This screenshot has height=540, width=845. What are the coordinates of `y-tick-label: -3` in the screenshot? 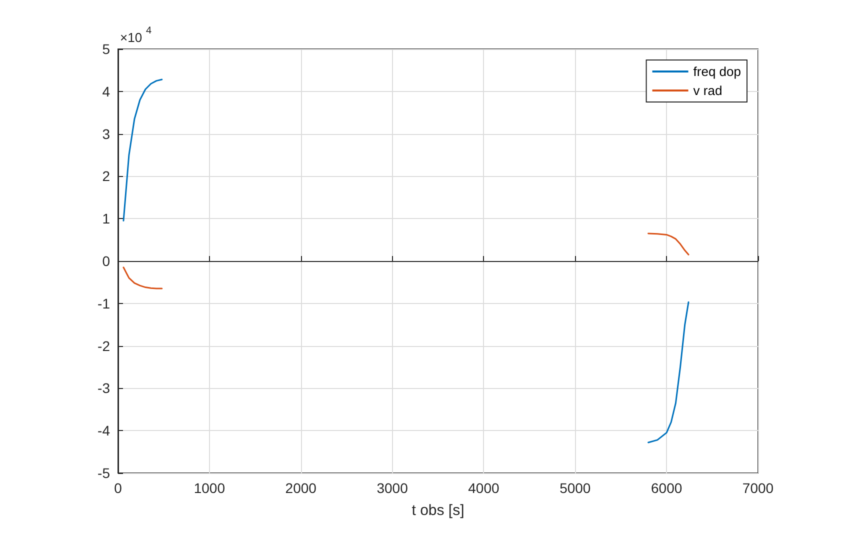 It's located at (104, 388).